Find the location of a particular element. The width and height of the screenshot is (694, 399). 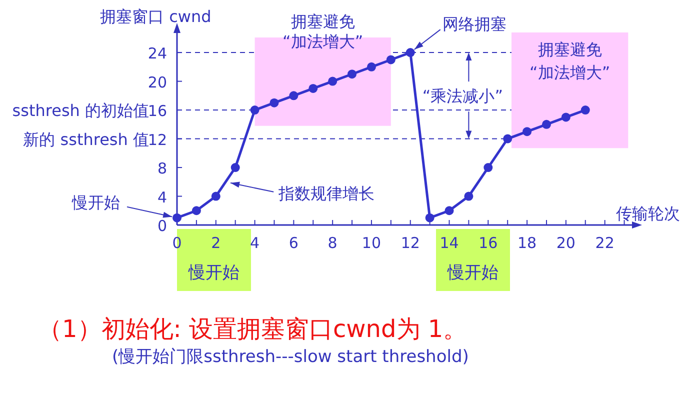

x-axis-title: 传输轮次 is located at coordinates (648, 213).